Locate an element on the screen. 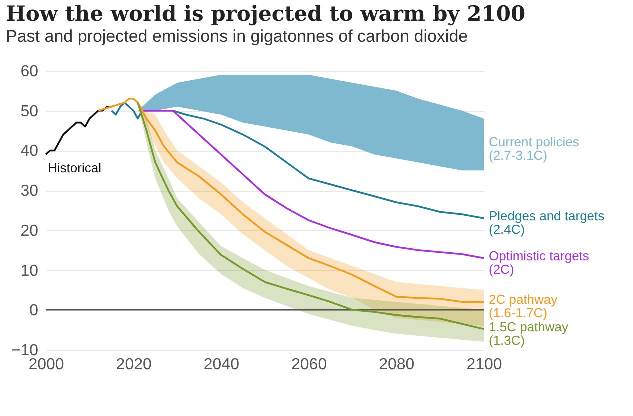 The image size is (633, 416). y-tick-label: 0 is located at coordinates (34, 311).